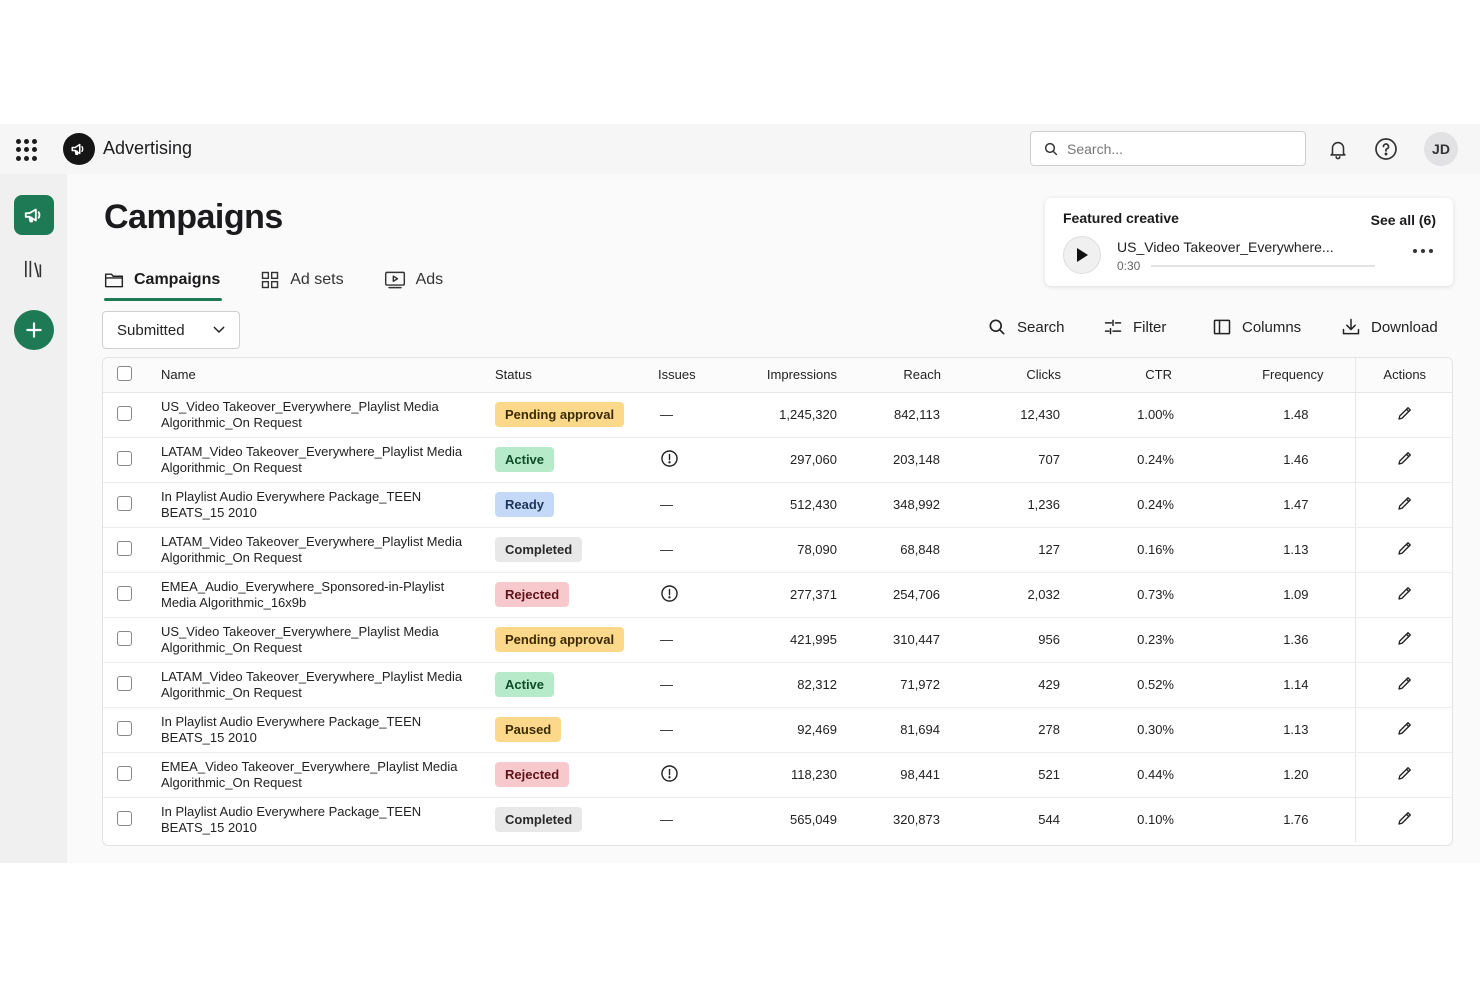 This screenshot has height=987, width=1480. I want to click on status-cell: Completed, so click(576, 550).